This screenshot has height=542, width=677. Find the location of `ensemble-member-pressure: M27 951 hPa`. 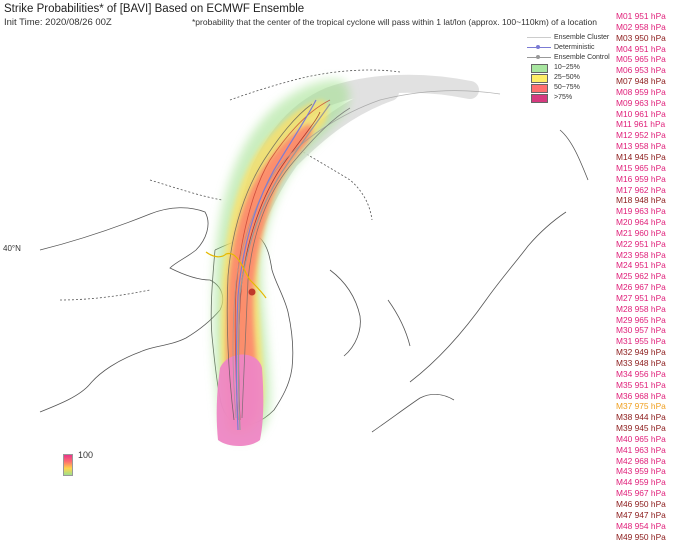

ensemble-member-pressure: M27 951 hPa is located at coordinates (646, 298).